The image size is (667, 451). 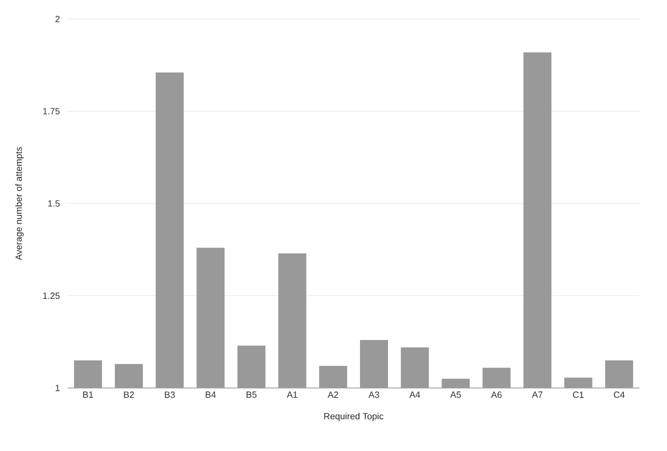 What do you see at coordinates (51, 111) in the screenshot?
I see `y-tick-label: 1.75` at bounding box center [51, 111].